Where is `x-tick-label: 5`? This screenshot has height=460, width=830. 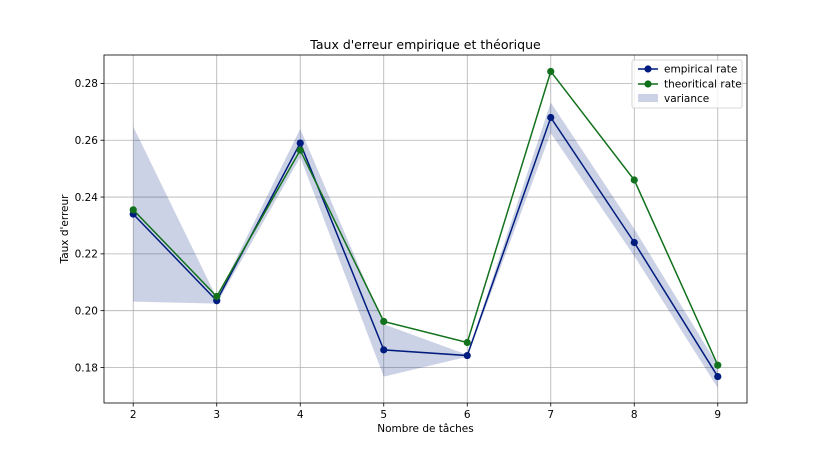 x-tick-label: 5 is located at coordinates (383, 415).